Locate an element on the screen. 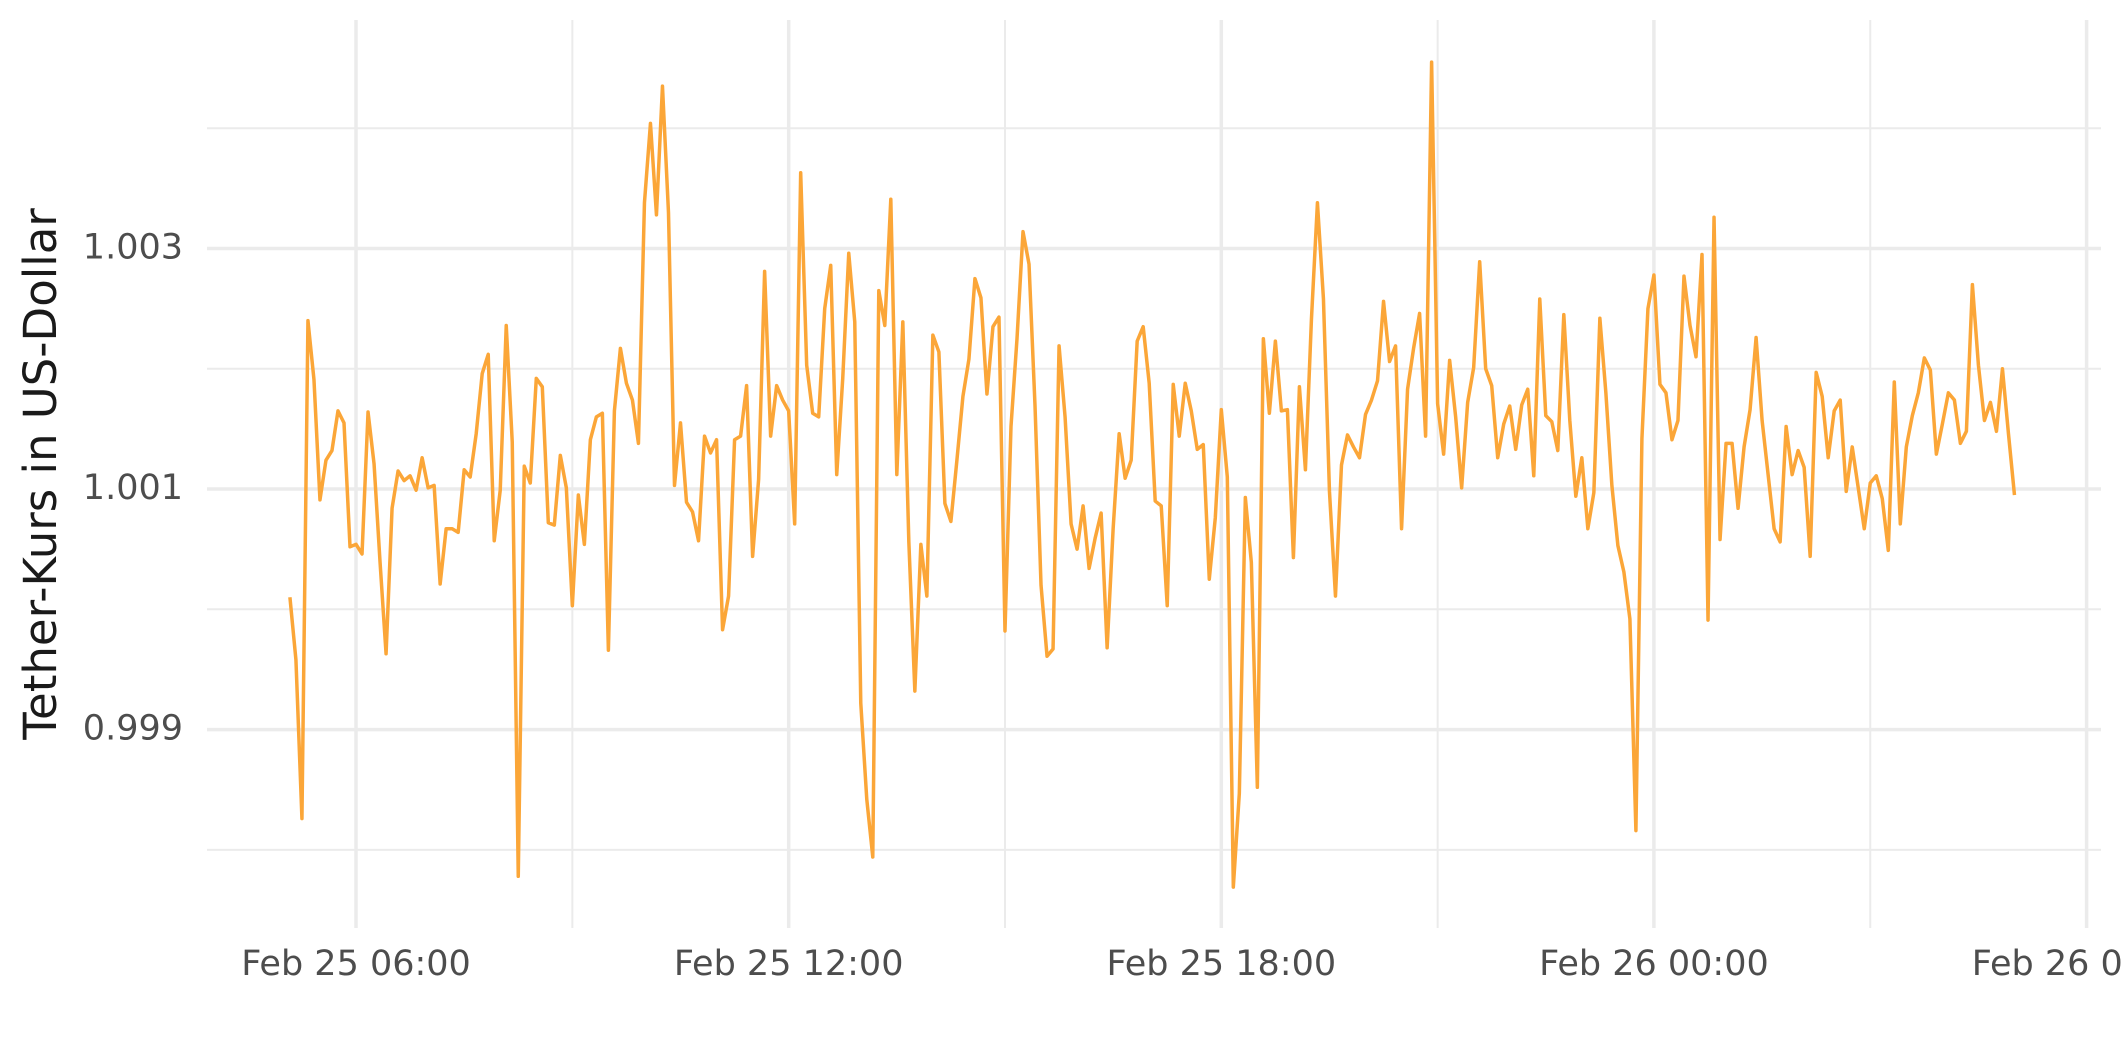 The image size is (2125, 1062). x-tick-label: Feb 26 06:00 is located at coordinates (2048, 964).